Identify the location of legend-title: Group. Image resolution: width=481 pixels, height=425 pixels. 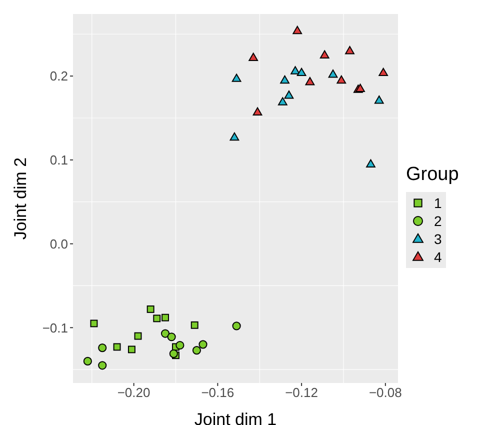
(433, 175).